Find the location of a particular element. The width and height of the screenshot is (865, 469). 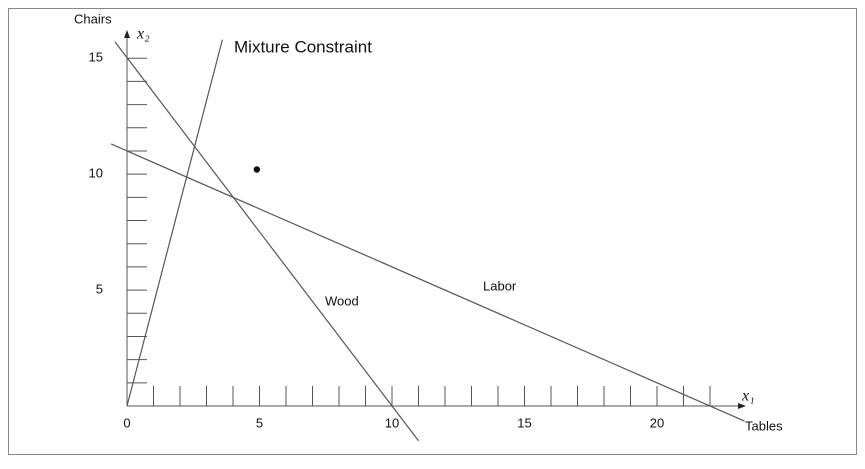

x-tick-label: 20 is located at coordinates (657, 422).